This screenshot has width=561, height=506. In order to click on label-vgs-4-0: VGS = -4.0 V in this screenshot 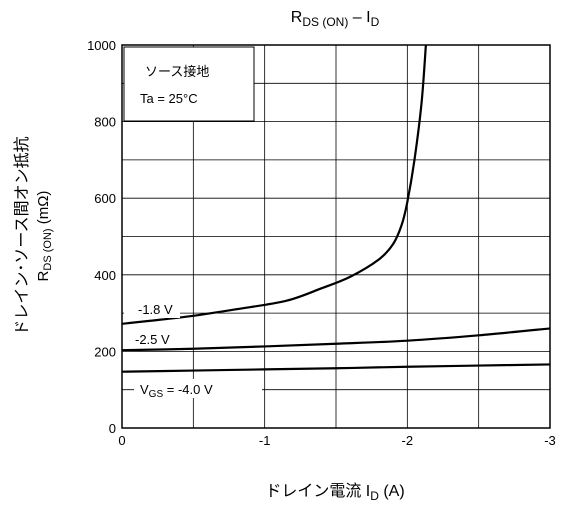, I will do `click(198, 389)`.